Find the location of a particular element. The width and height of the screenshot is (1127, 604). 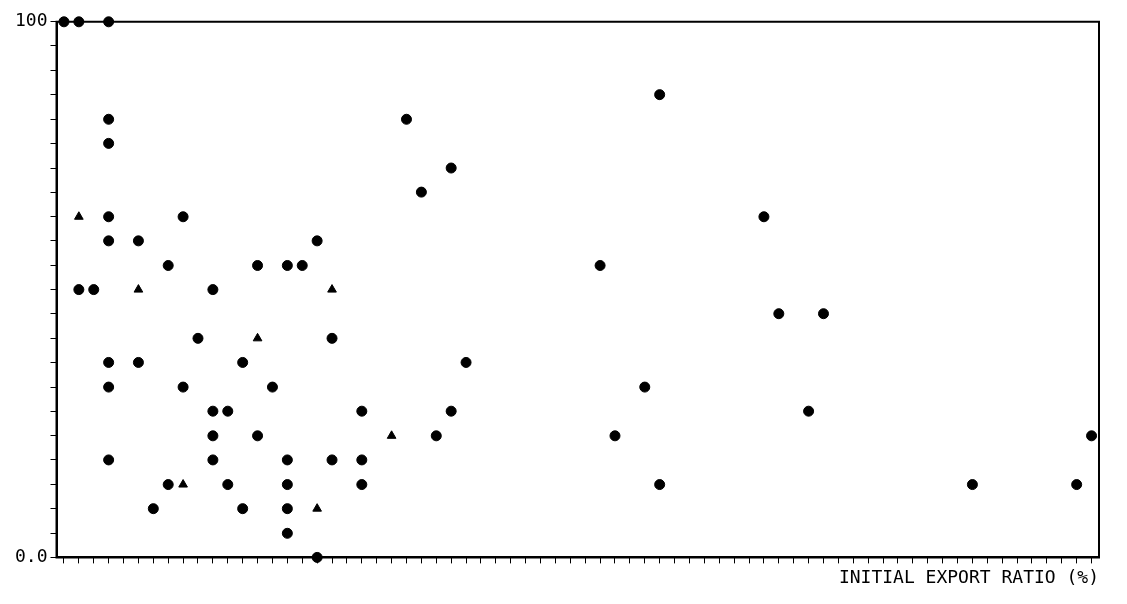

x-axis-title: INITIAL EXPORT RATIO (%) is located at coordinates (968, 576).